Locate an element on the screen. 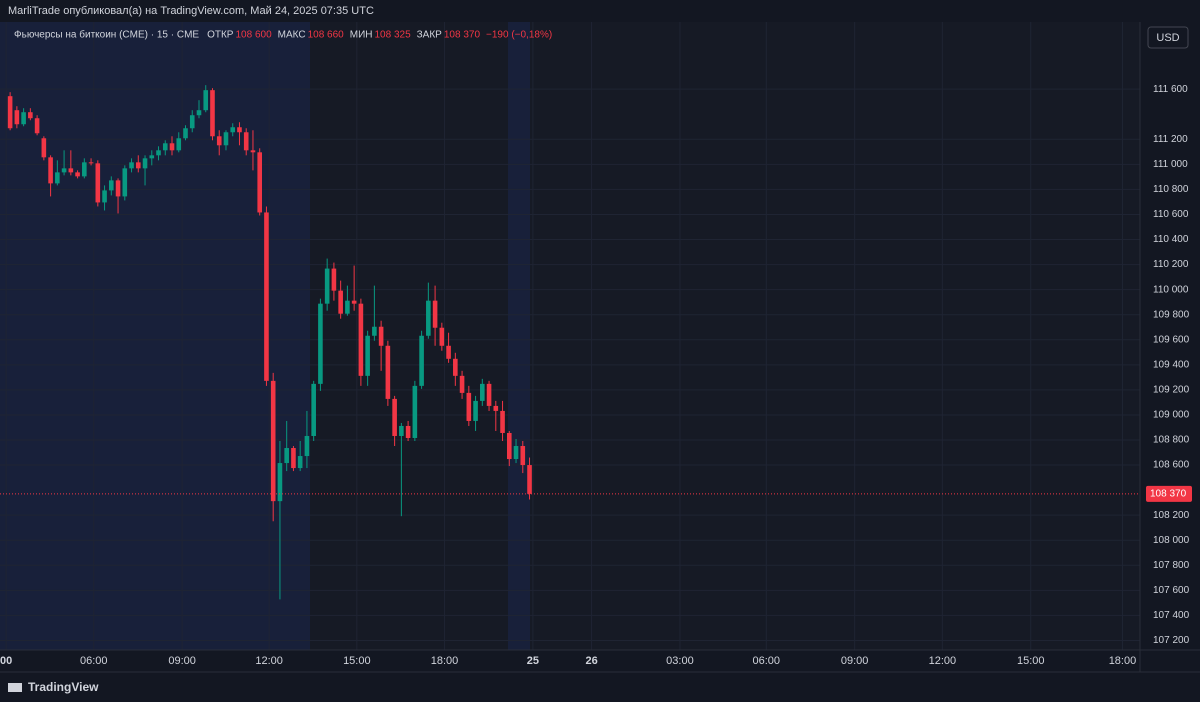 This screenshot has width=1200, height=702. y-tick-label: 111 200 is located at coordinates (1170, 139).